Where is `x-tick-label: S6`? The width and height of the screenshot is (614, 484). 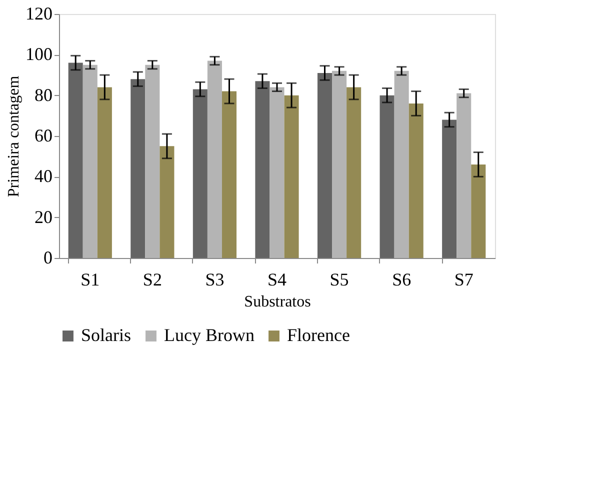 x-tick-label: S6 is located at coordinates (402, 280).